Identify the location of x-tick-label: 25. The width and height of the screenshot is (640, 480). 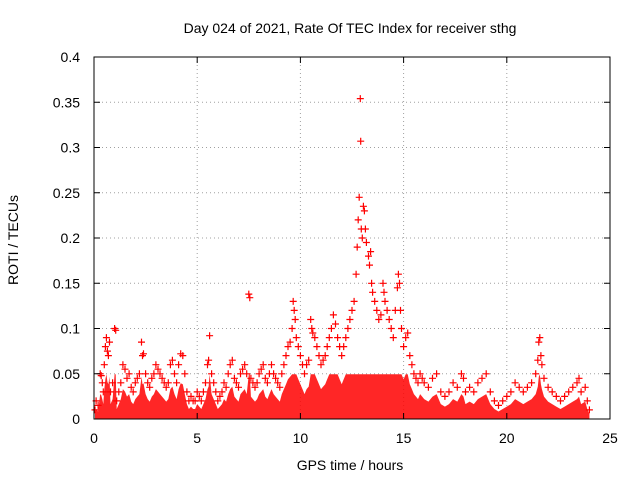
(610, 438).